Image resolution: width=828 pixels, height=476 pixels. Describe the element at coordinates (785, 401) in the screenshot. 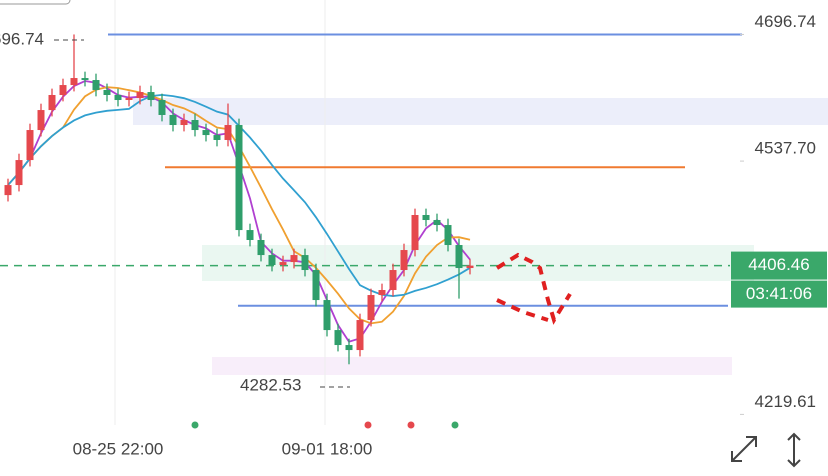

I see `y-tick-label: 4219.61` at that location.